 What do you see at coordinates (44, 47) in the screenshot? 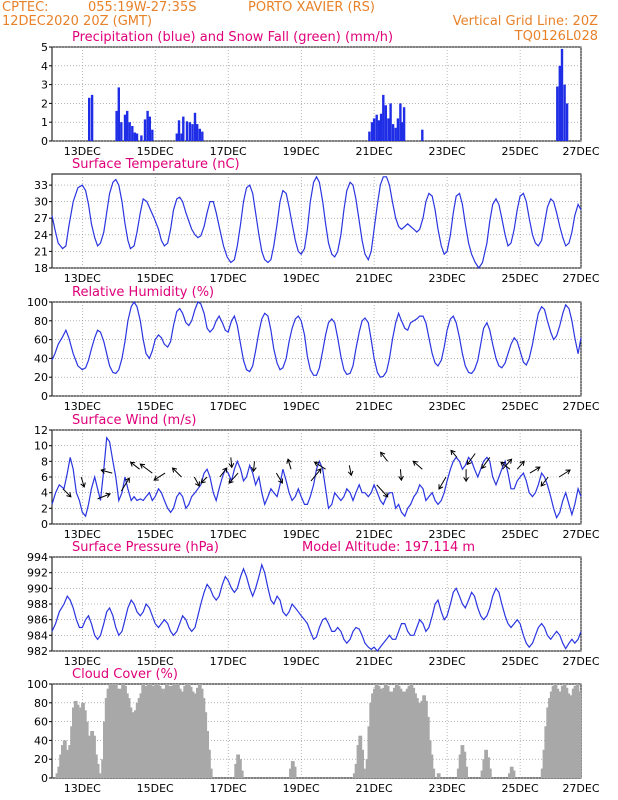
I see `precip-ytick-5: 5` at bounding box center [44, 47].